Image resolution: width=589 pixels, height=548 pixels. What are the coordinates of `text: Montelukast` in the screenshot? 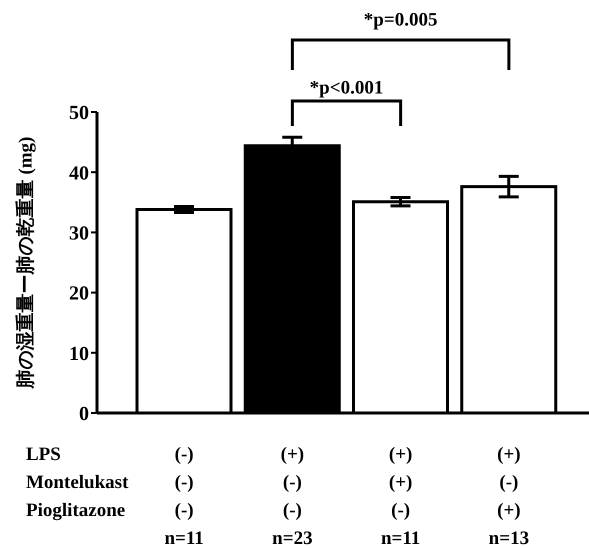 It's located at (78, 482).